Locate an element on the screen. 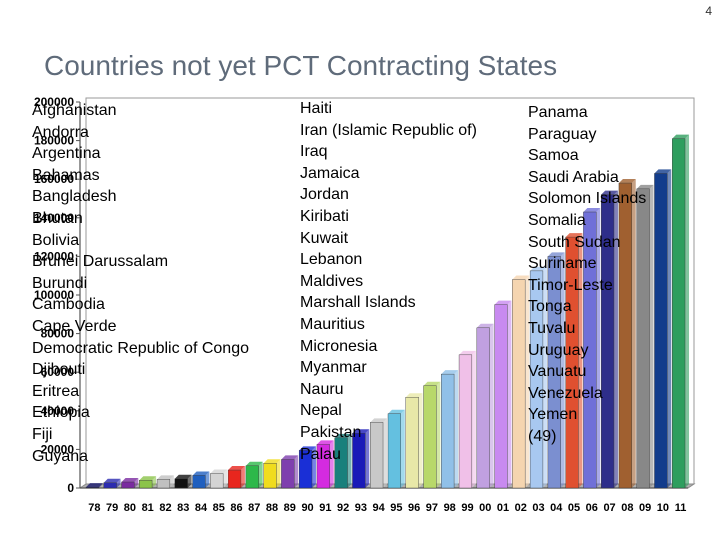 The image size is (720, 540). x-tick-label: 02 is located at coordinates (521, 508).